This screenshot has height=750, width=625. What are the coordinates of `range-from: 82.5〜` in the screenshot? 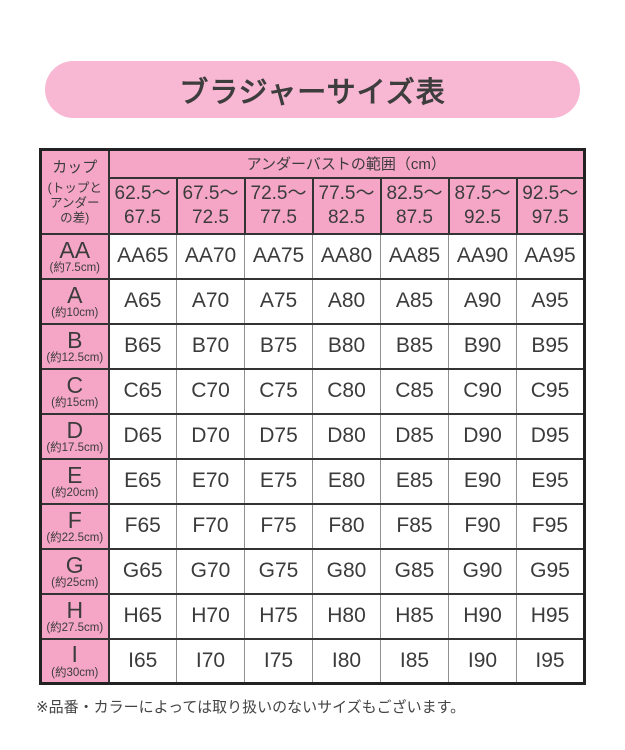 It's located at (414, 193).